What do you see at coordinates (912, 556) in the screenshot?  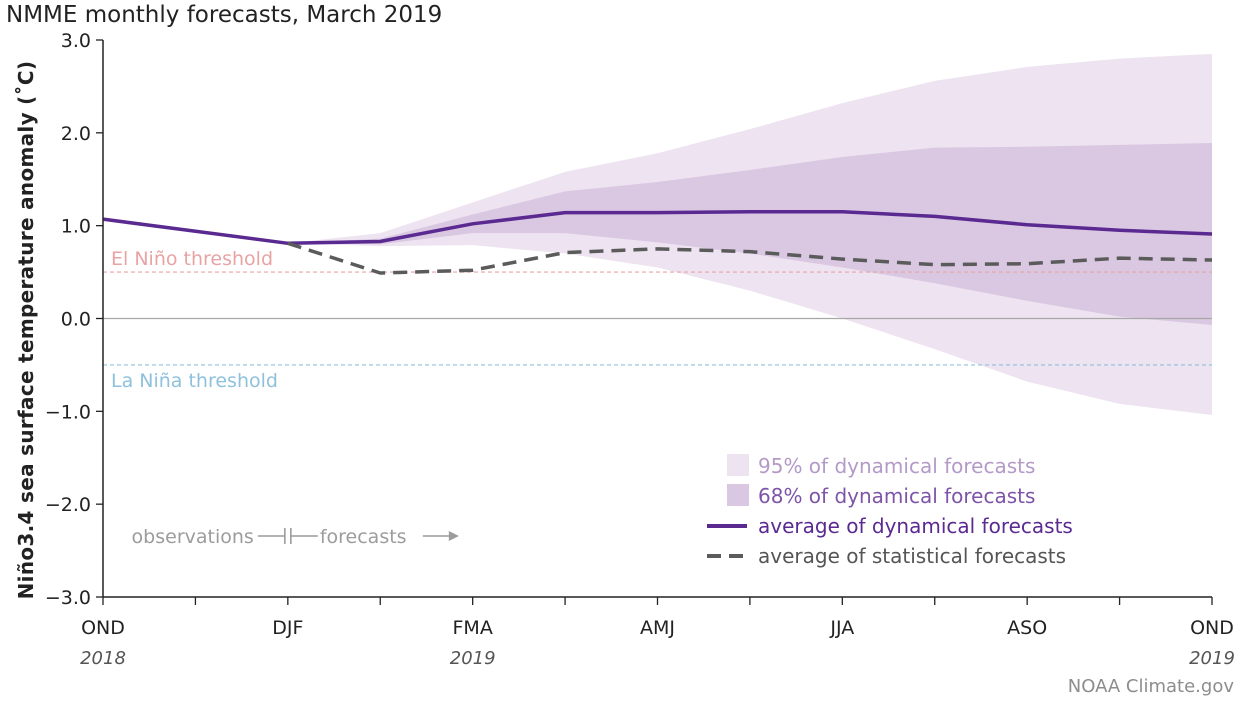 I see `legend-label-statistical: average of statistical forecasts` at bounding box center [912, 556].